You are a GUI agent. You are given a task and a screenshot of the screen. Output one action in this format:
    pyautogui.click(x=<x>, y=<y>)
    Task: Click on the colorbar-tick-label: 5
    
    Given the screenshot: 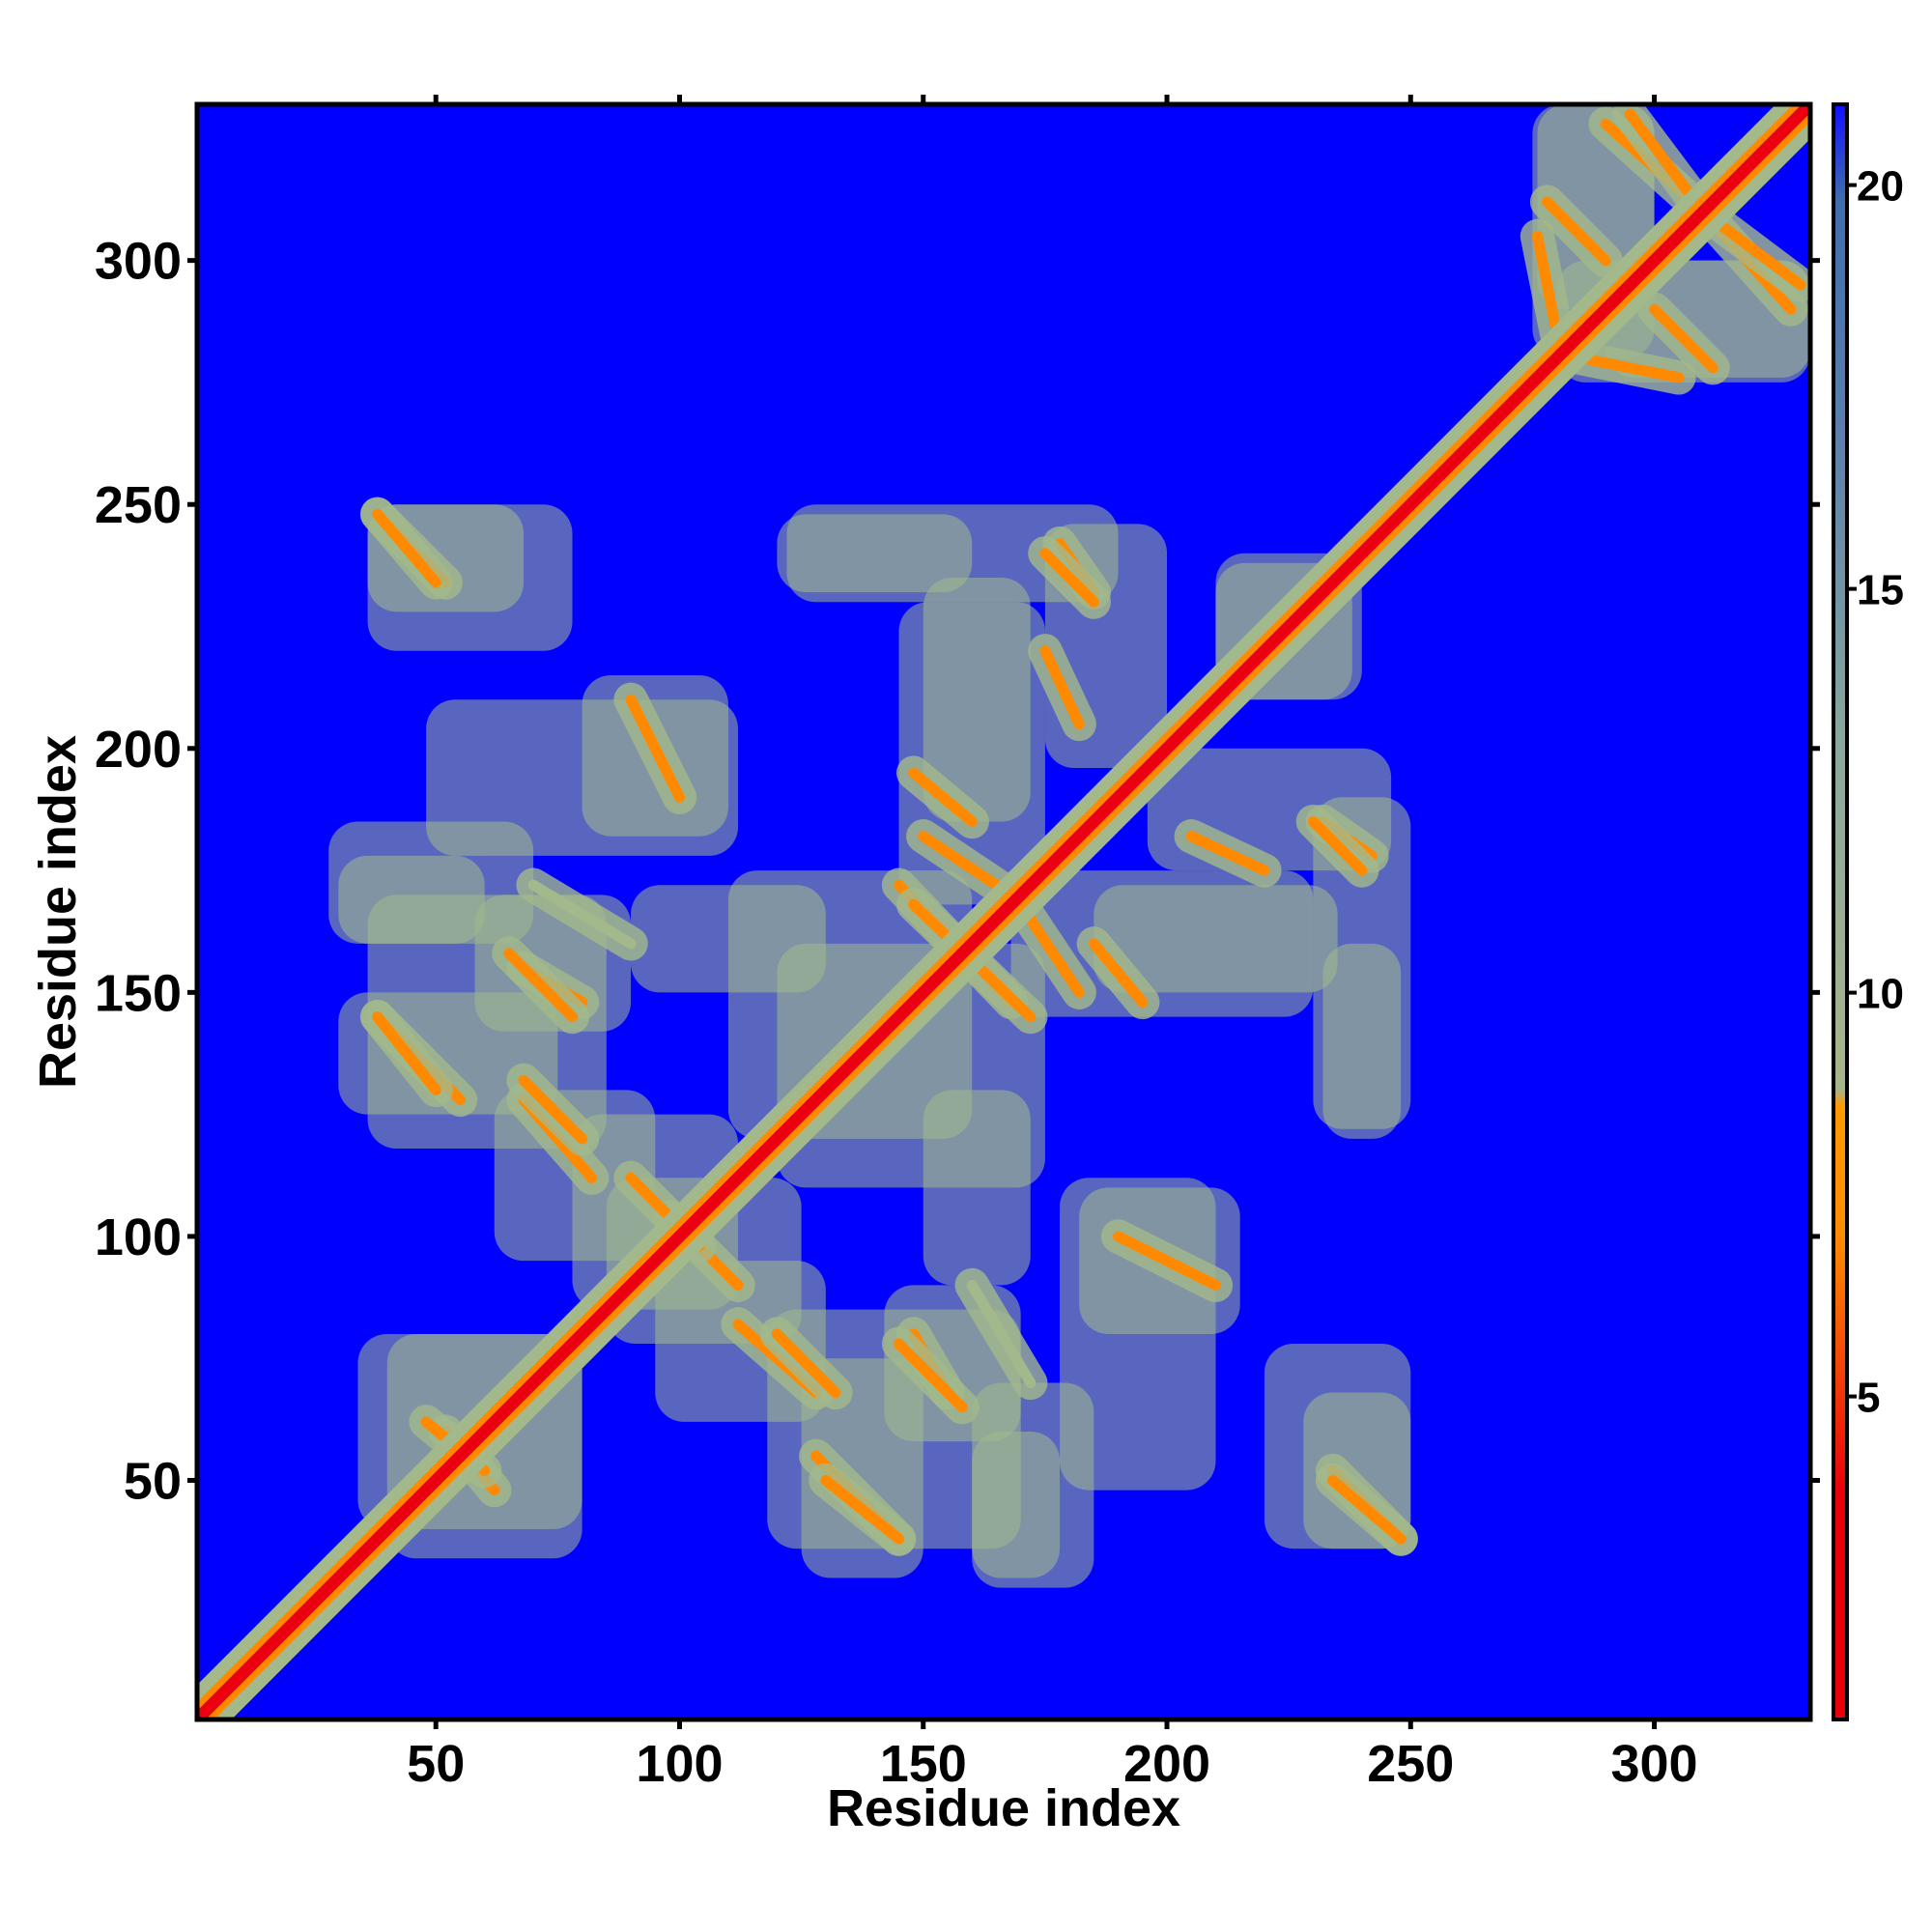 What is the action you would take?
    pyautogui.click(x=1868, y=1398)
    